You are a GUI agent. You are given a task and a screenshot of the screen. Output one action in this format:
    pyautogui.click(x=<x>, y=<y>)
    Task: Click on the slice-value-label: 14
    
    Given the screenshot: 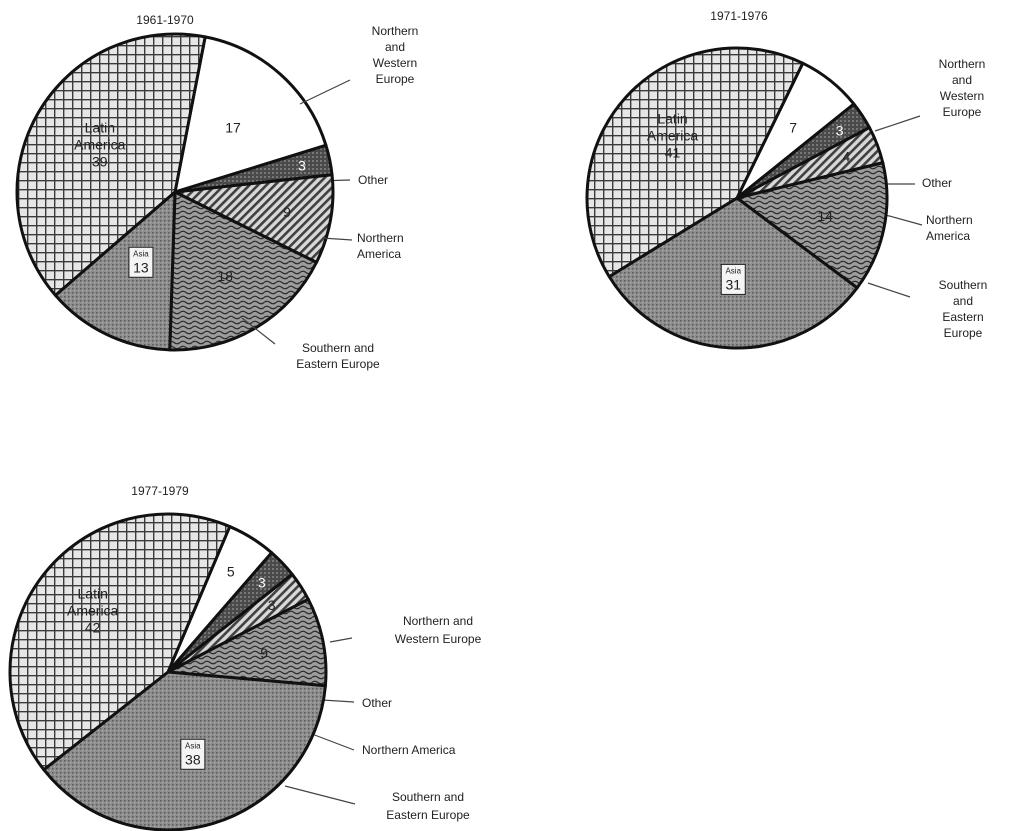 What is the action you would take?
    pyautogui.click(x=825, y=216)
    